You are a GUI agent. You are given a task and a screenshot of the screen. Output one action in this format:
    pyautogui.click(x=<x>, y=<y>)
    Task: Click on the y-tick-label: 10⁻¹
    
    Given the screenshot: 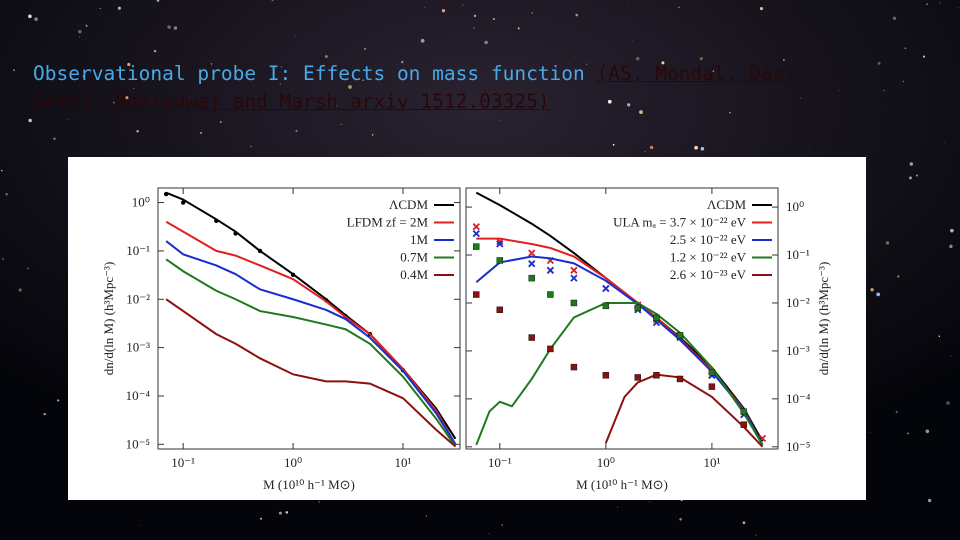 What is the action you would take?
    pyautogui.click(x=138, y=250)
    